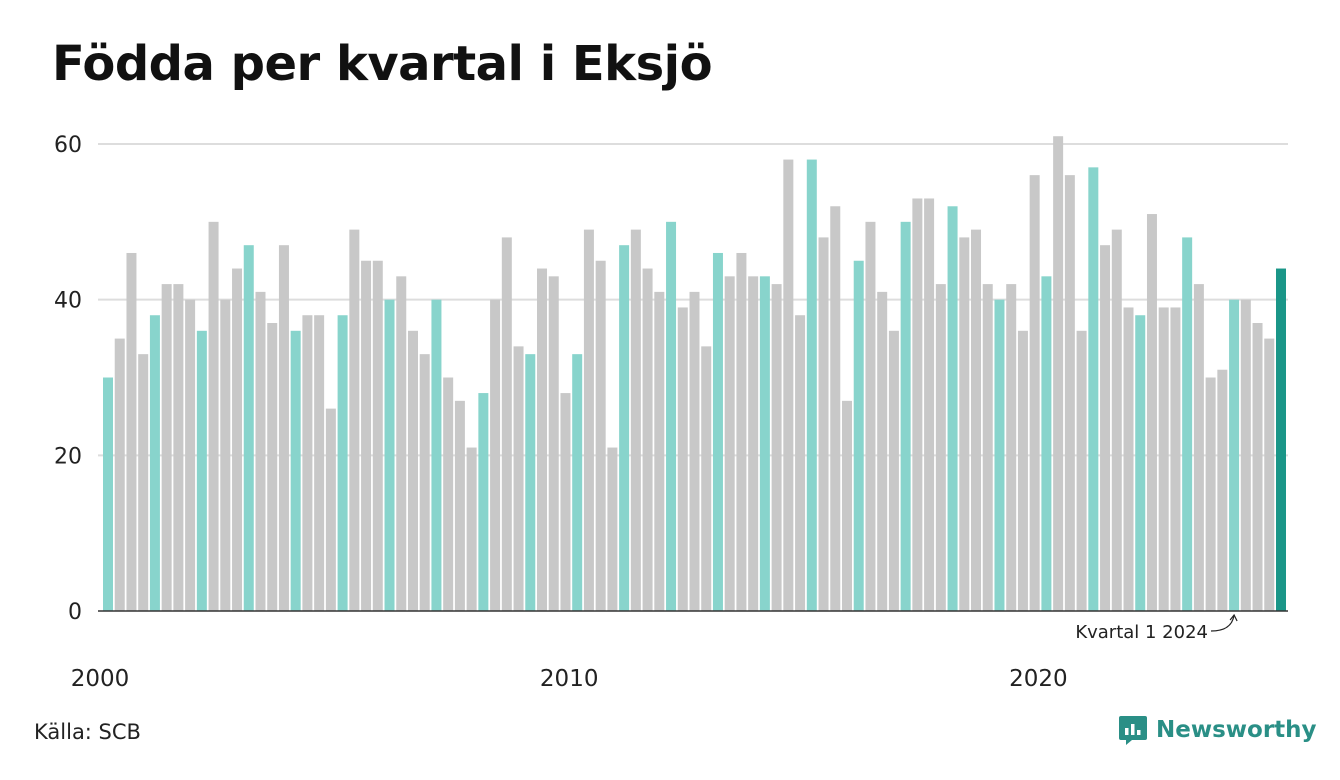 This screenshot has height=780, width=1340. What do you see at coordinates (1222, 490) in the screenshot?
I see `bar-2023-q4` at bounding box center [1222, 490].